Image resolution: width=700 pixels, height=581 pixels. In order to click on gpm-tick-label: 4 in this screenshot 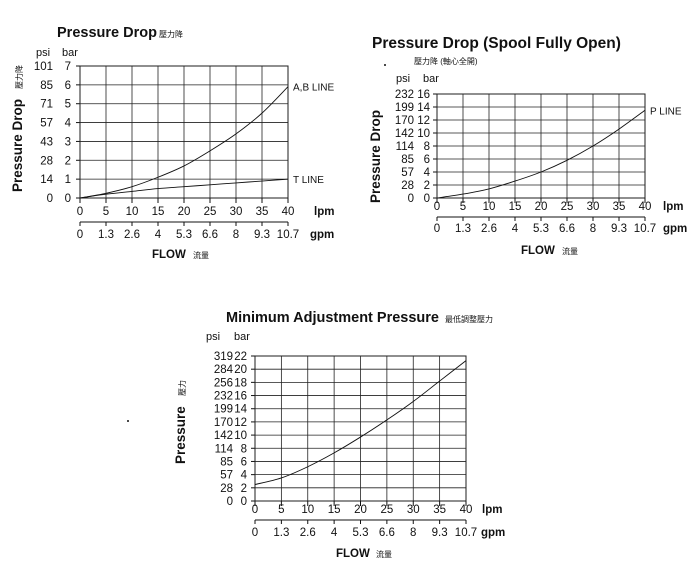, I will do `click(334, 533)`.